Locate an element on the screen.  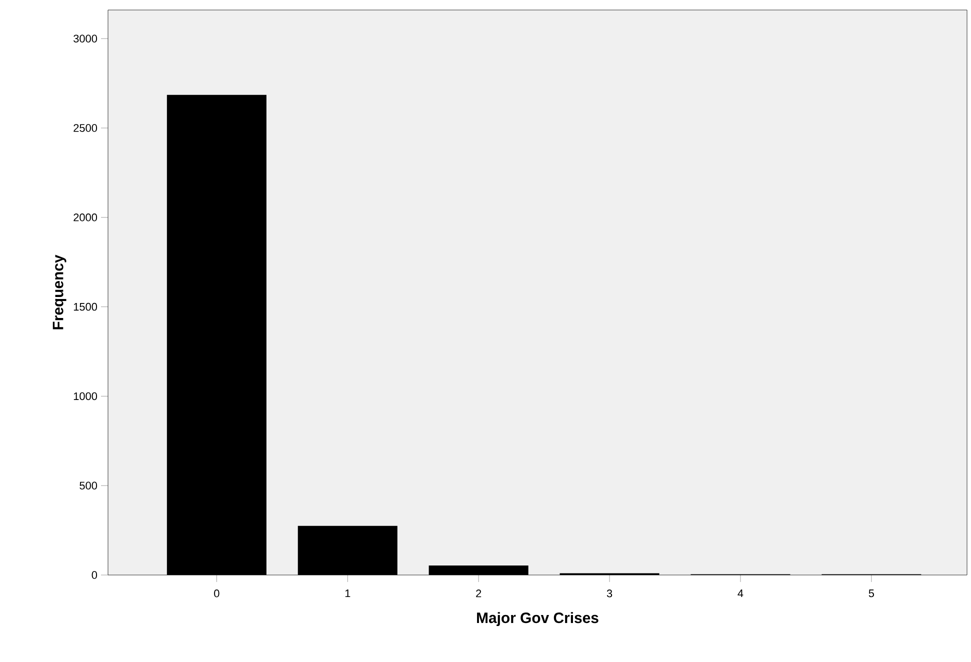
x-tick-label: 5 is located at coordinates (871, 594).